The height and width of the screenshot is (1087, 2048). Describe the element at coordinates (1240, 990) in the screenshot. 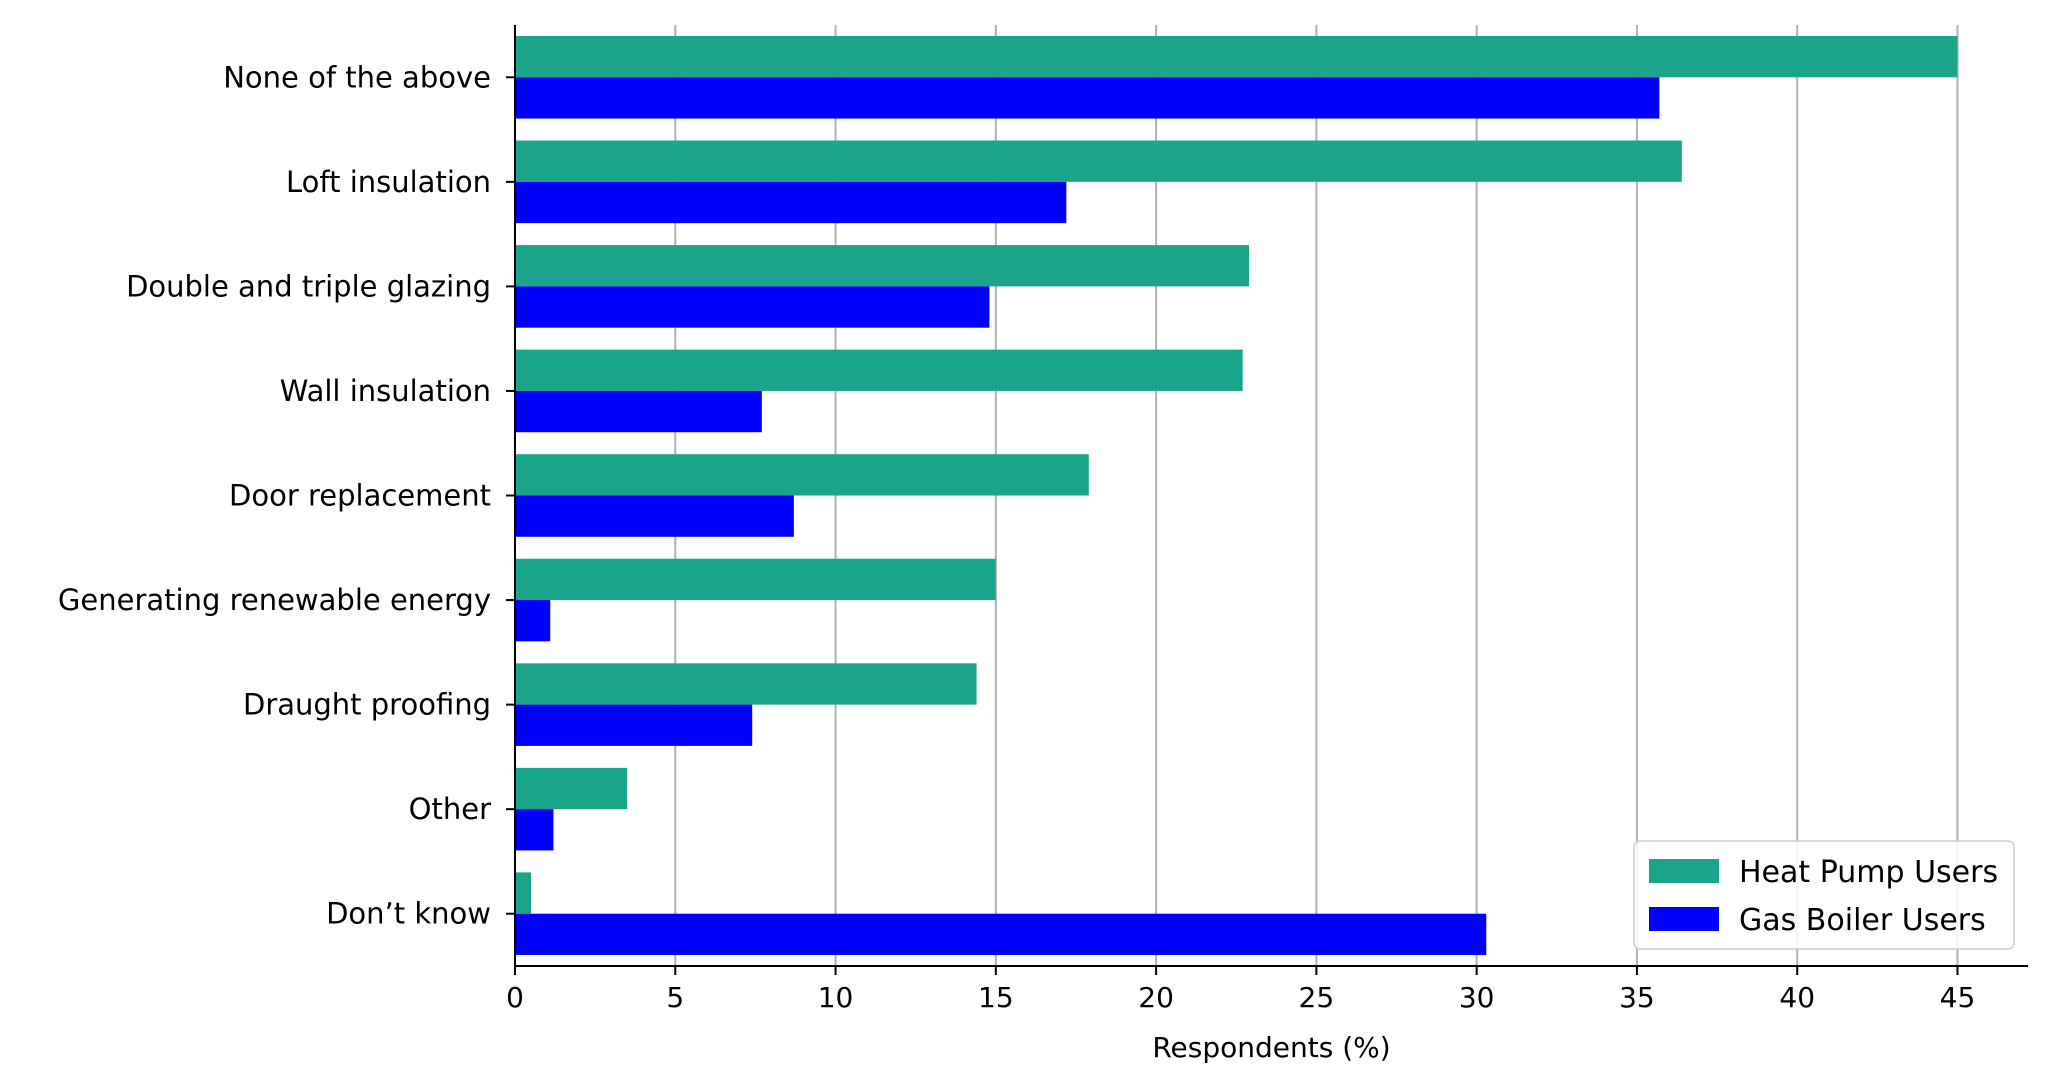

I see `x-ticks: 0 5 10 15 20 25 30 35 40 45` at that location.